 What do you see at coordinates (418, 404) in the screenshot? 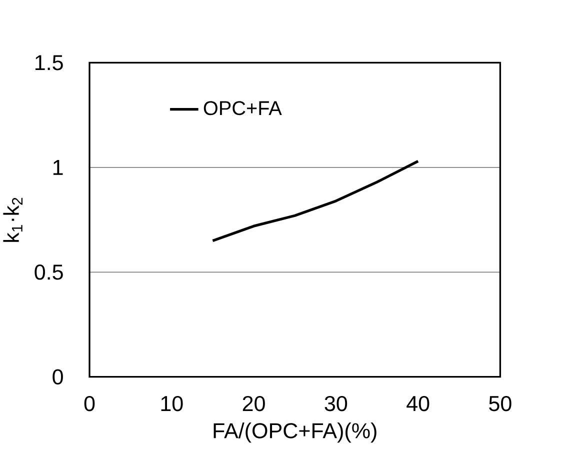
I see `x-tick-label: 40` at bounding box center [418, 404].